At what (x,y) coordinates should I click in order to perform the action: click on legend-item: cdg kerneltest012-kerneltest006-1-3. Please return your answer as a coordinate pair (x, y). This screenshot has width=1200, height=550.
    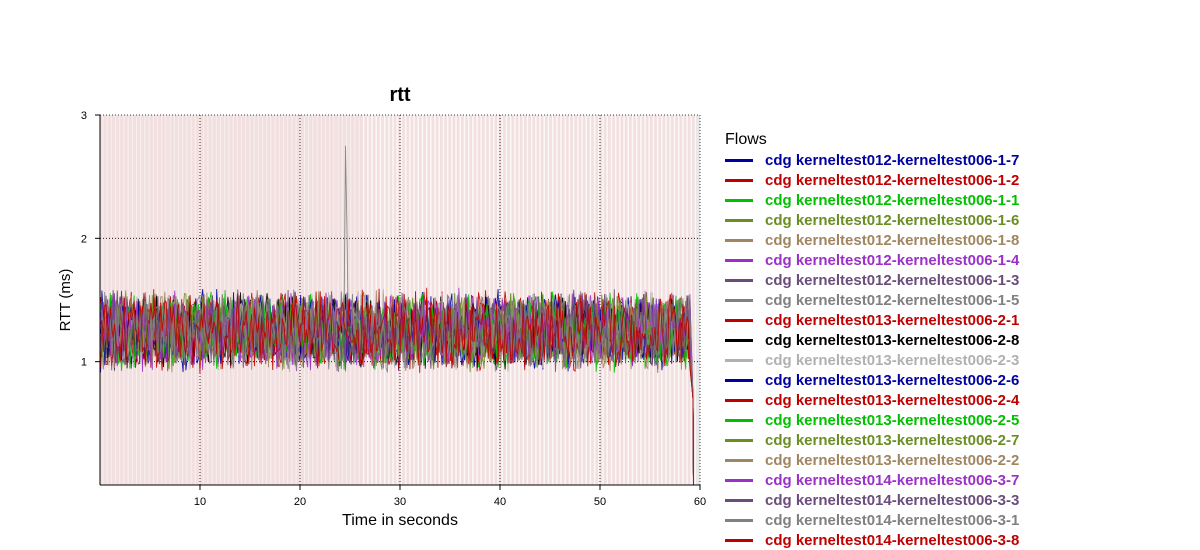
    Looking at the image, I should click on (960, 280).